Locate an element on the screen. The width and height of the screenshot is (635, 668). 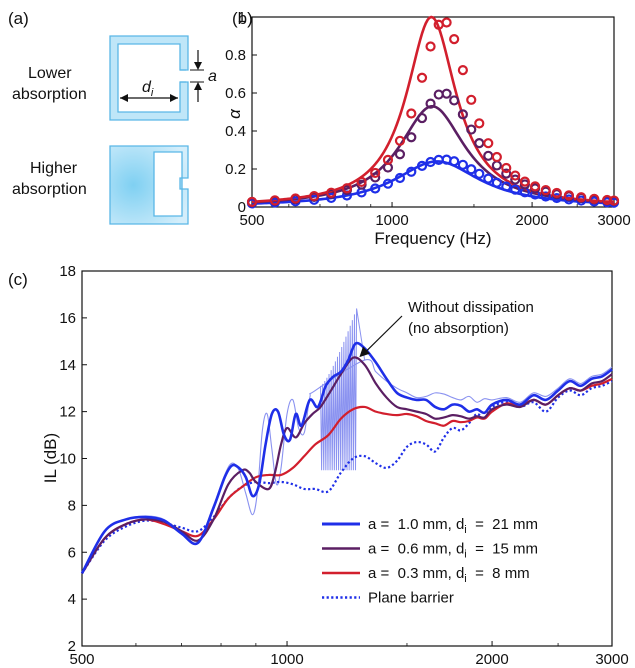
lower-absorption-resonator is located at coordinates (149, 78).